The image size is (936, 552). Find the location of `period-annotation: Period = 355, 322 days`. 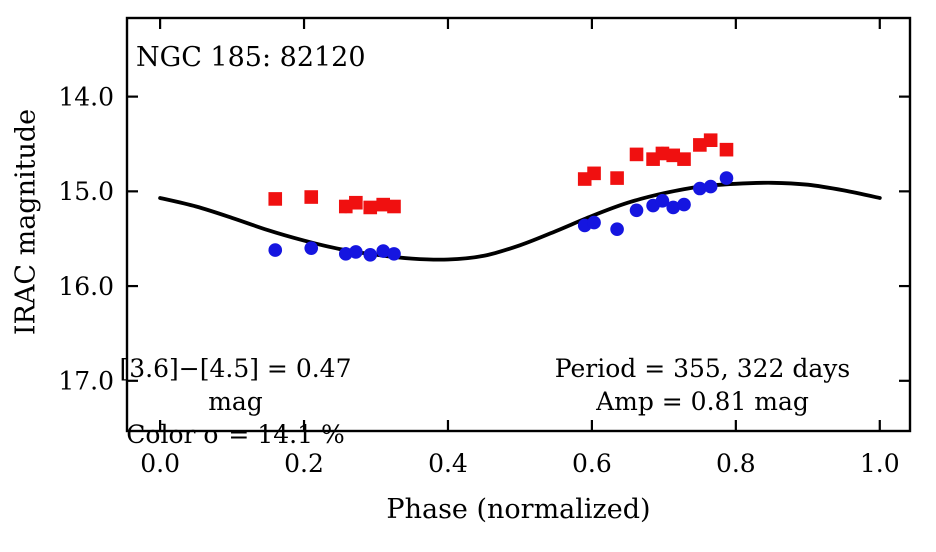

period-annotation: Period = 355, 322 days is located at coordinates (702, 368).